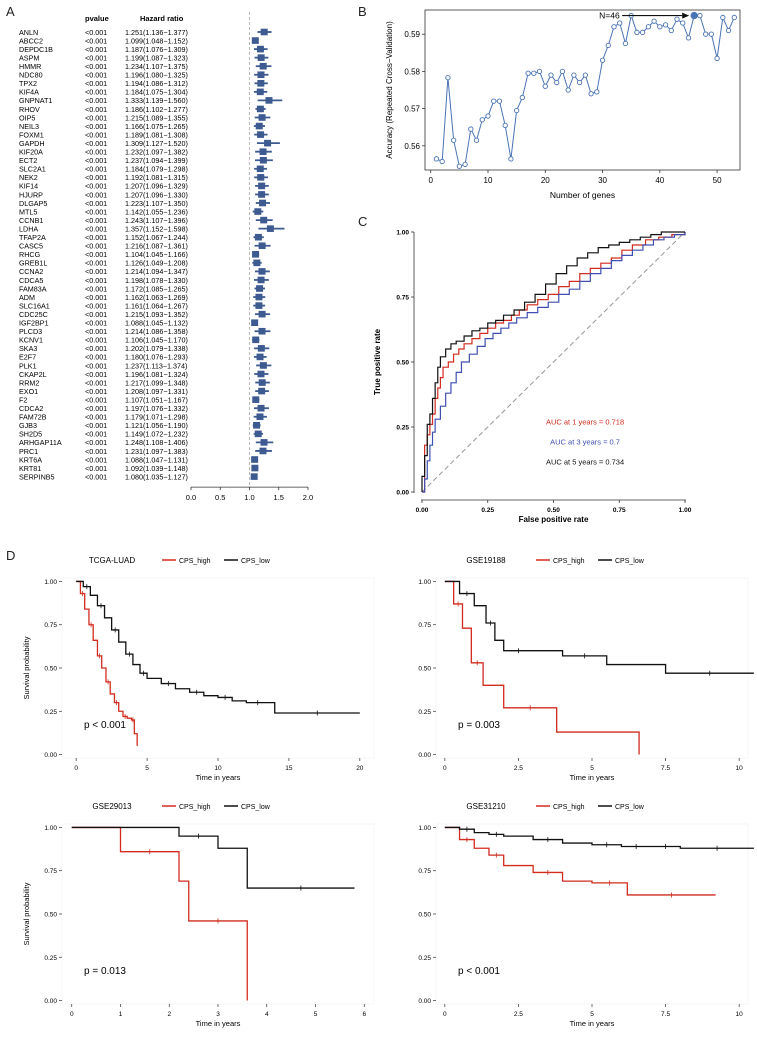  What do you see at coordinates (156, 237) in the screenshot?
I see `forest-hr-label: 1.152(1.067−1.244)` at bounding box center [156, 237].